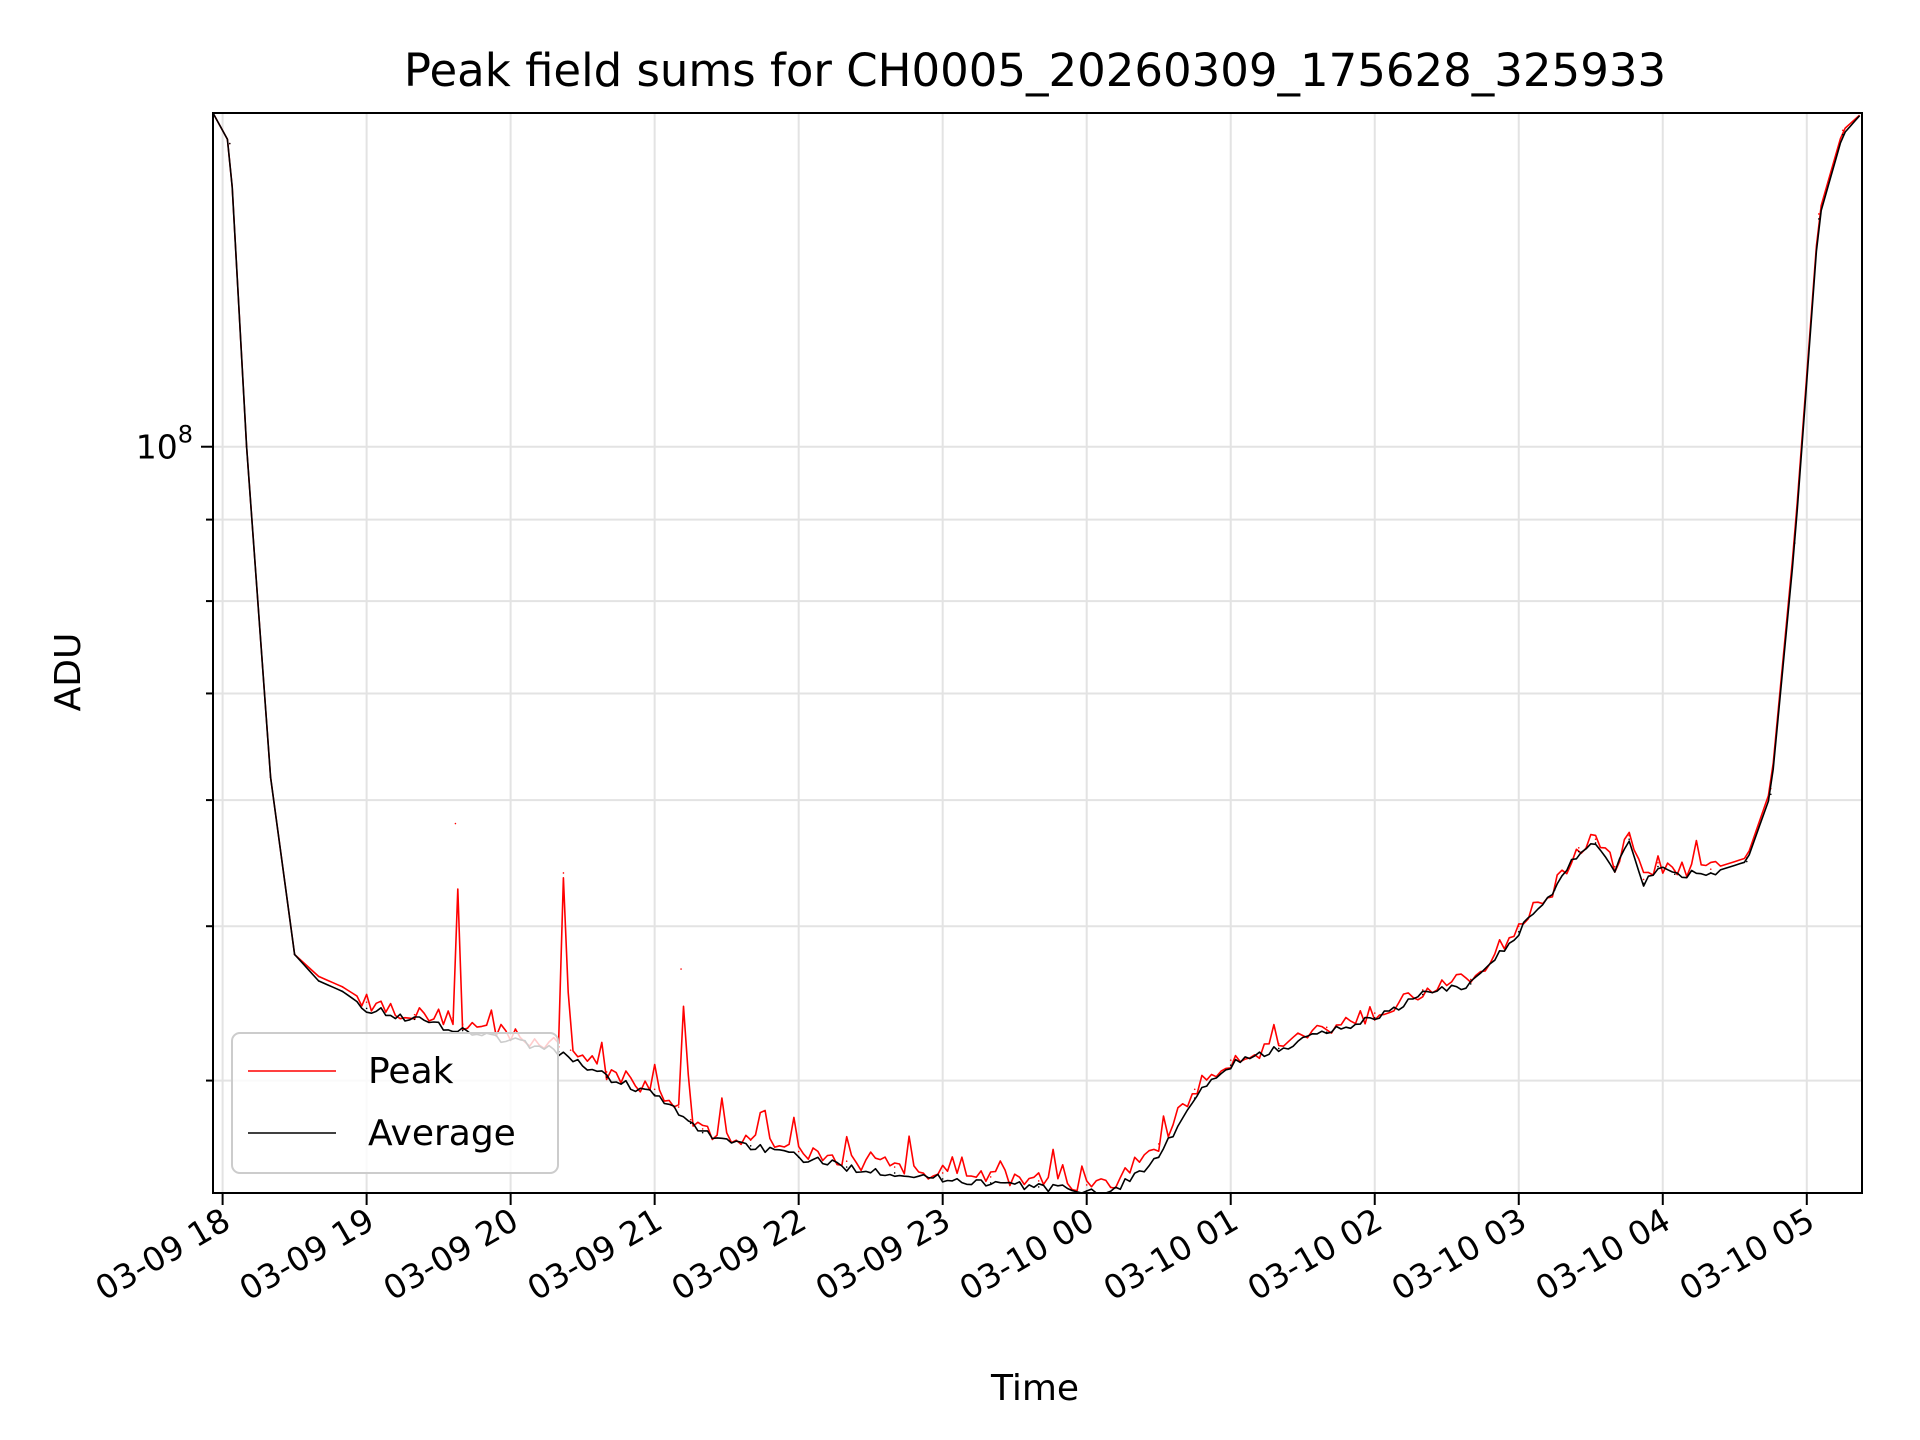 The height and width of the screenshot is (1440, 1920). I want to click on legend-label-peak: Peak, so click(411, 1071).